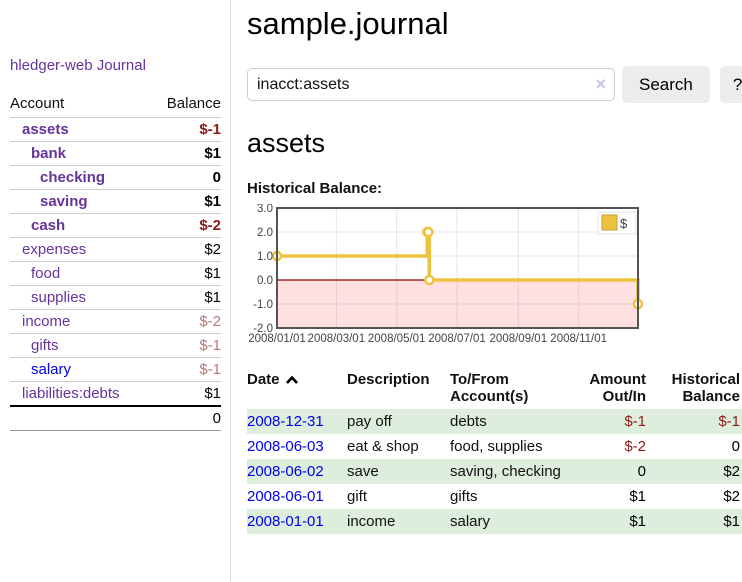  What do you see at coordinates (263, 305) in the screenshot?
I see `svg-text: -1.0` at bounding box center [263, 305].